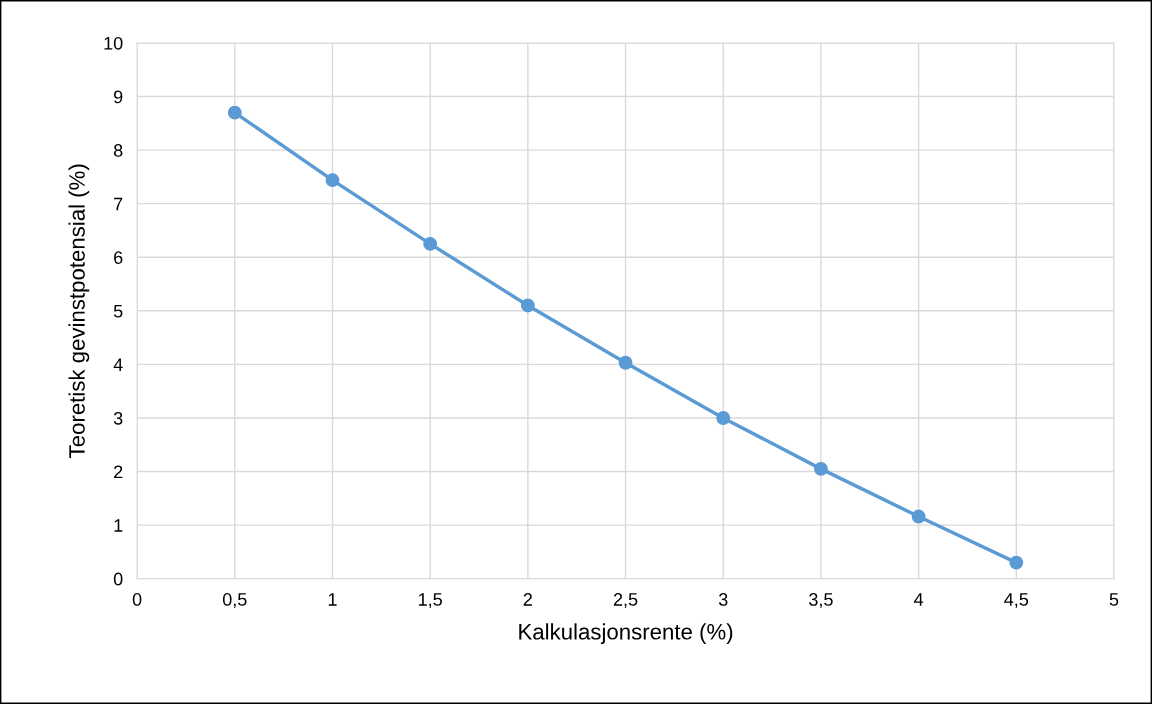 Image resolution: width=1152 pixels, height=704 pixels. What do you see at coordinates (118, 204) in the screenshot?
I see `y-tick-label: 7` at bounding box center [118, 204].